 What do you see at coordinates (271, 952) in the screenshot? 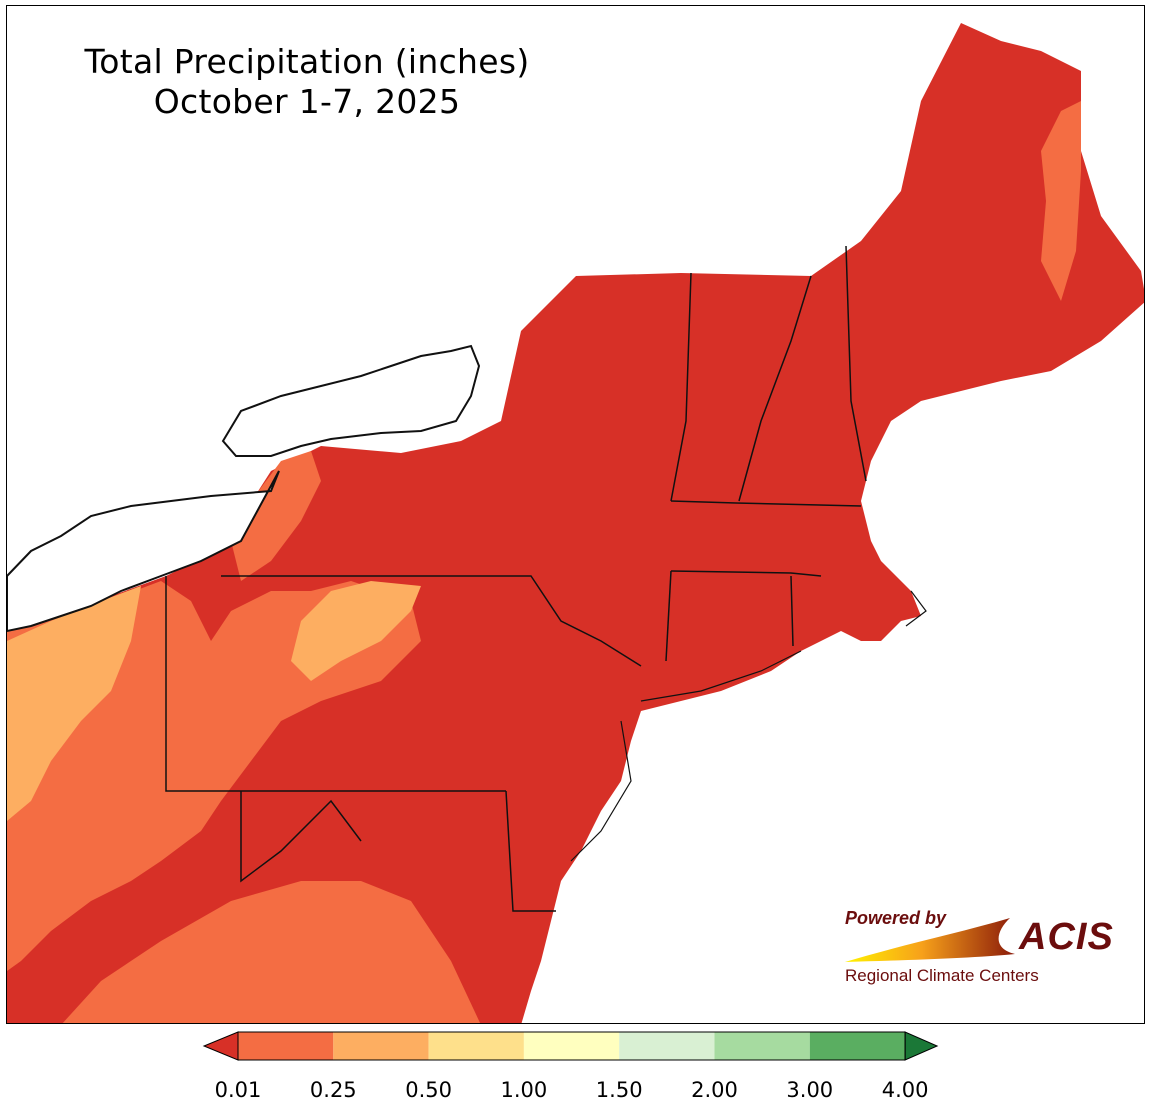
I see `land-orange-south` at bounding box center [271, 952].